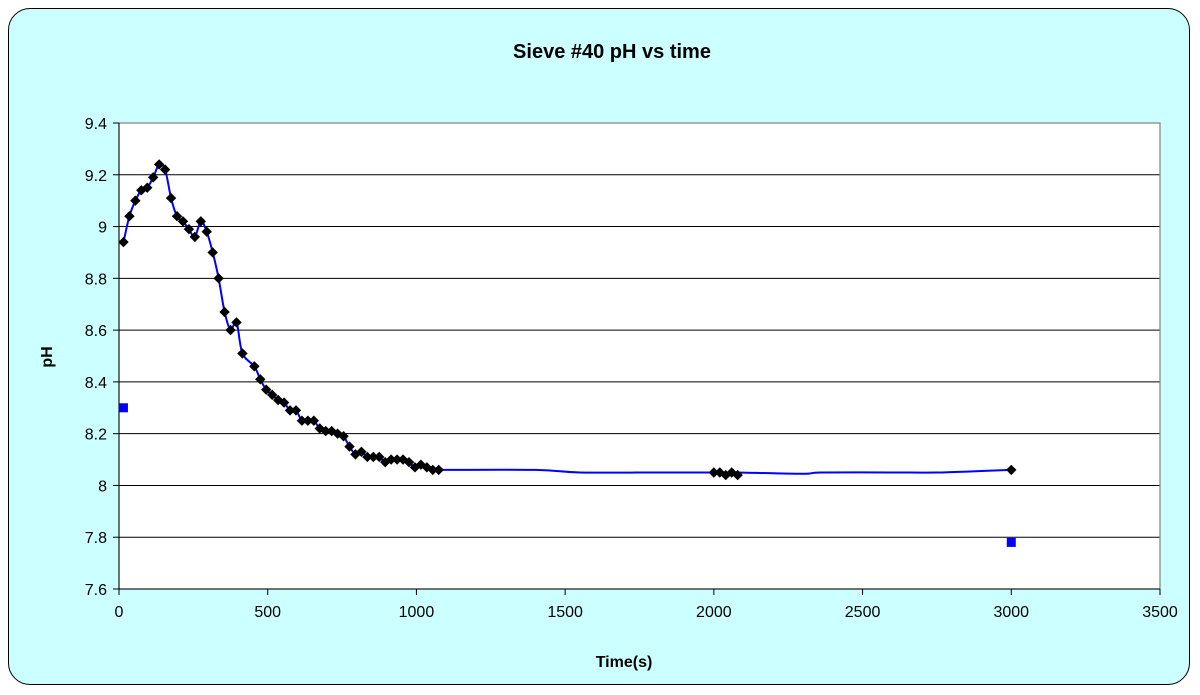  What do you see at coordinates (1160, 612) in the screenshot?
I see `x-tick-label: 3500` at bounding box center [1160, 612].